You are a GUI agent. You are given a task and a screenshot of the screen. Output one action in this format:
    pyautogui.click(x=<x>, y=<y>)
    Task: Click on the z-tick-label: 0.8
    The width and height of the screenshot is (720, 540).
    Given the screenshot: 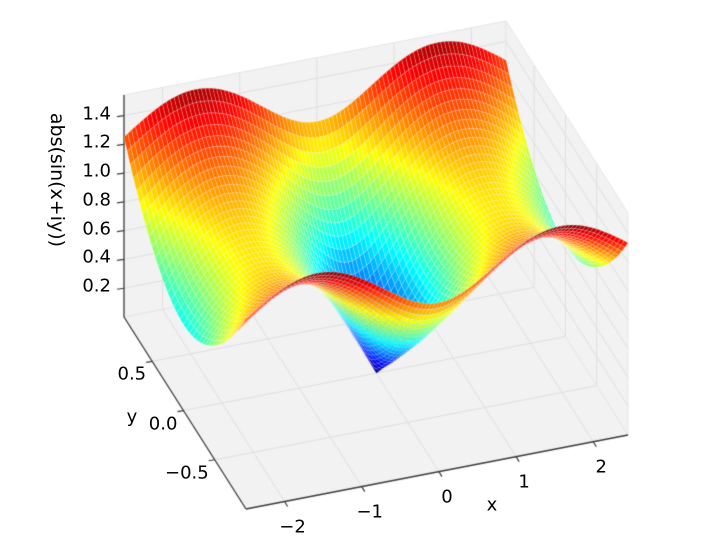 What is the action you would take?
    pyautogui.click(x=96, y=200)
    